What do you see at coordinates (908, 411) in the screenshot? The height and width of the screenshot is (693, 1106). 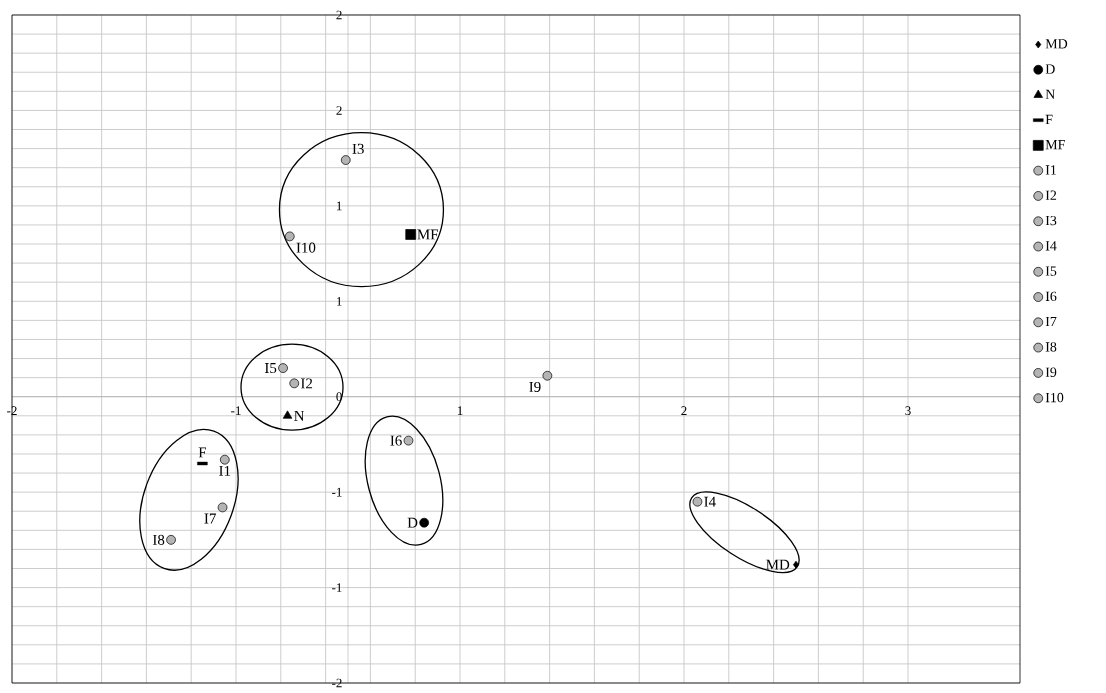 I see `x-tick-label: 3` at bounding box center [908, 411].